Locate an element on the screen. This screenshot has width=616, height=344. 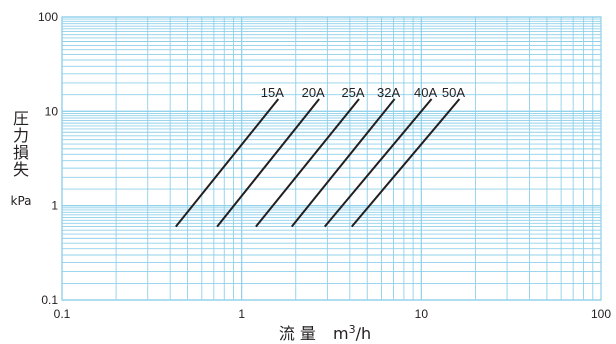
x-tick-label: 10 is located at coordinates (422, 314).